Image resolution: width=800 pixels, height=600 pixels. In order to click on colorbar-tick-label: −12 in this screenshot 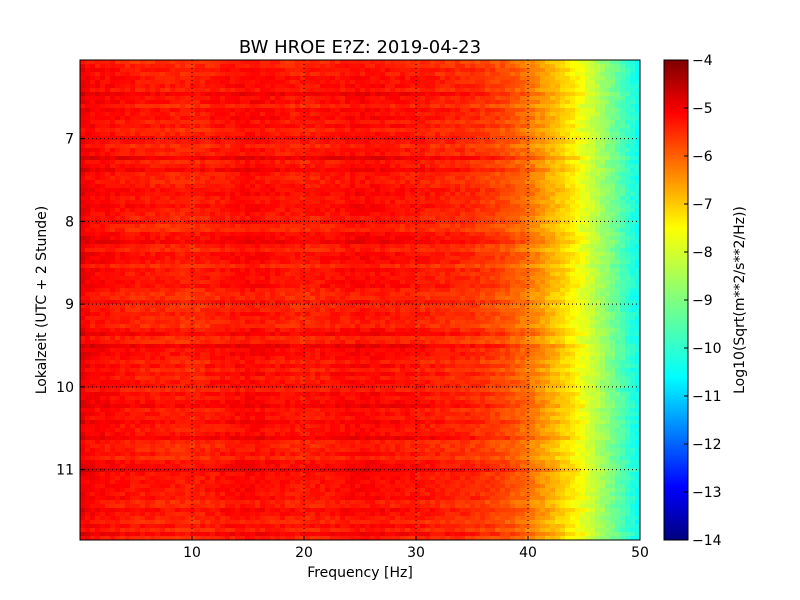, I will do `click(707, 445)`.